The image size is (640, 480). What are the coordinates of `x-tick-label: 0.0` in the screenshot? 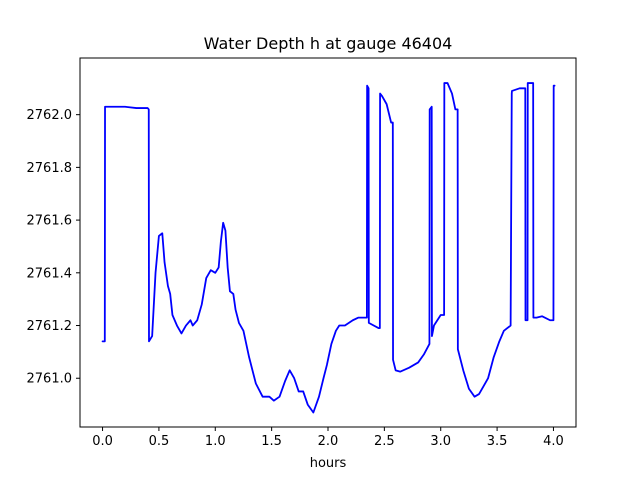 It's located at (102, 441).